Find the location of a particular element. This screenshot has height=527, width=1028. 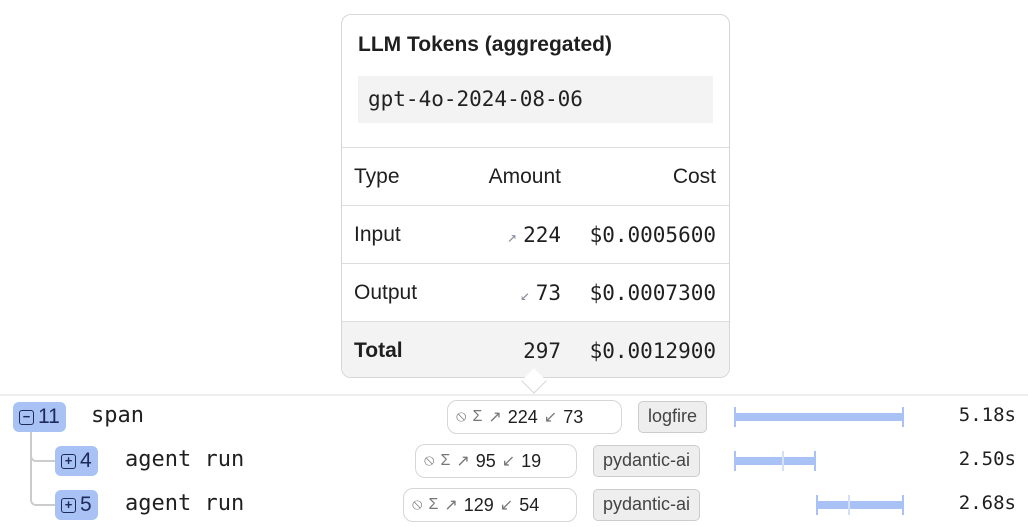

divider is located at coordinates (514, 395).